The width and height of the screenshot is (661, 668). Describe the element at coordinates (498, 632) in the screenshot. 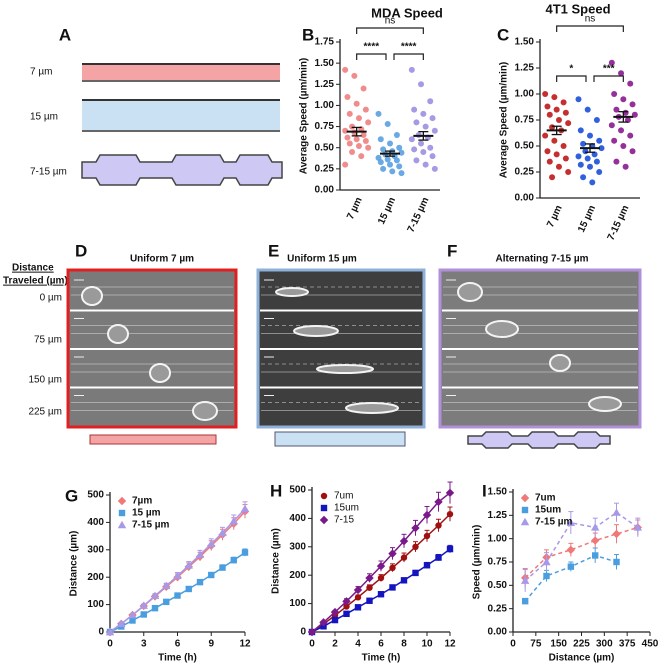

I see `y-tick-label: 0.00` at that location.